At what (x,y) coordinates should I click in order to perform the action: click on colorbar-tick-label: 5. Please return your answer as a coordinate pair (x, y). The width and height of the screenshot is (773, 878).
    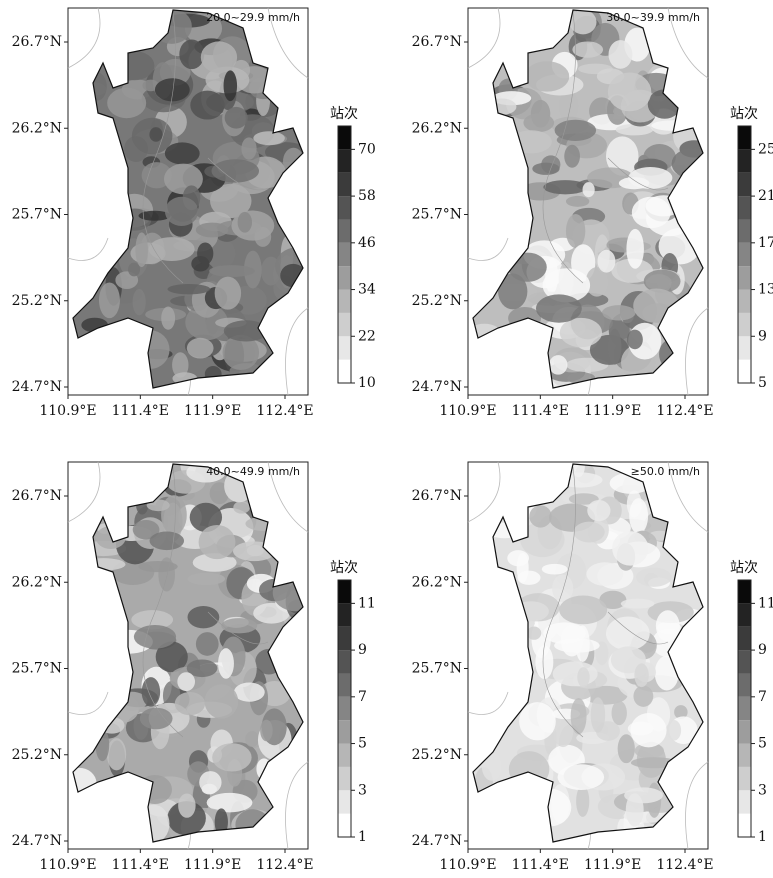
    Looking at the image, I should click on (762, 744).